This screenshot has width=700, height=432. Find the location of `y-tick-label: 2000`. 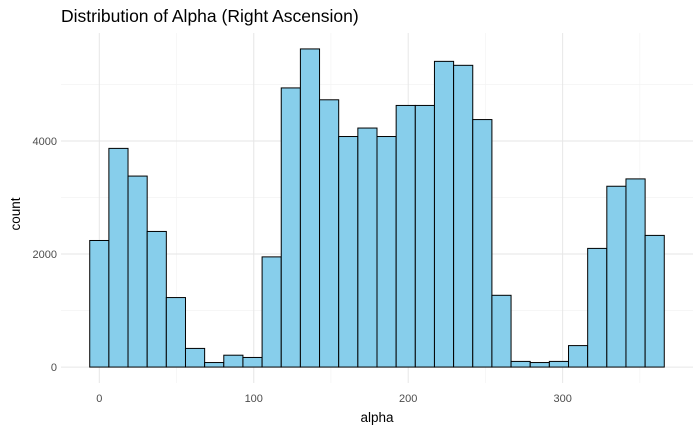

y-tick-label: 2000 is located at coordinates (45, 255).